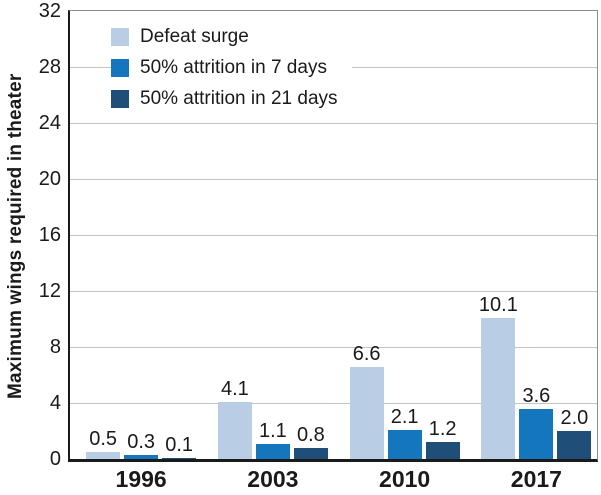 The height and width of the screenshot is (495, 601). Describe the element at coordinates (103, 439) in the screenshot. I see `bar-value-label: 0.5` at that location.